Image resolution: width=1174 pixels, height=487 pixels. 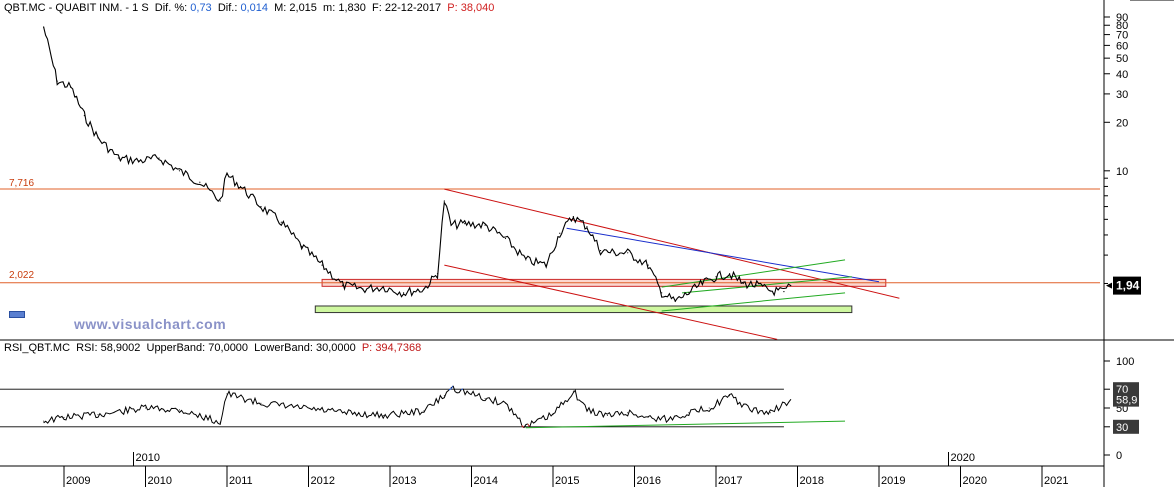 I want to click on rsi-p-value: 394,7368, so click(x=398, y=348).